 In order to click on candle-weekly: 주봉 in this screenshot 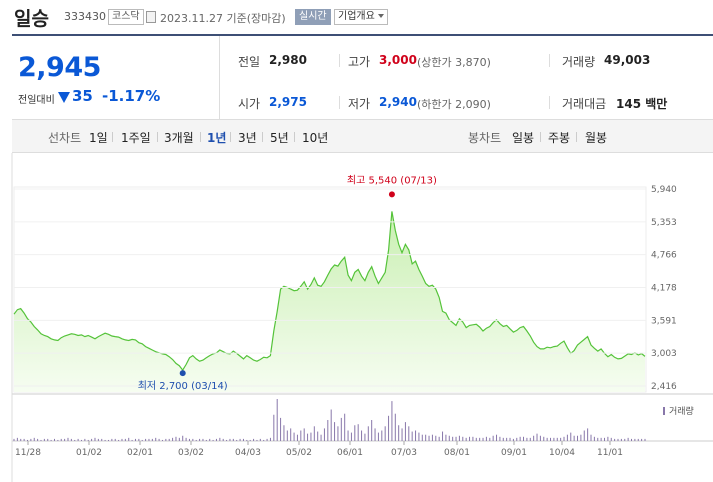, I will do `click(559, 138)`.